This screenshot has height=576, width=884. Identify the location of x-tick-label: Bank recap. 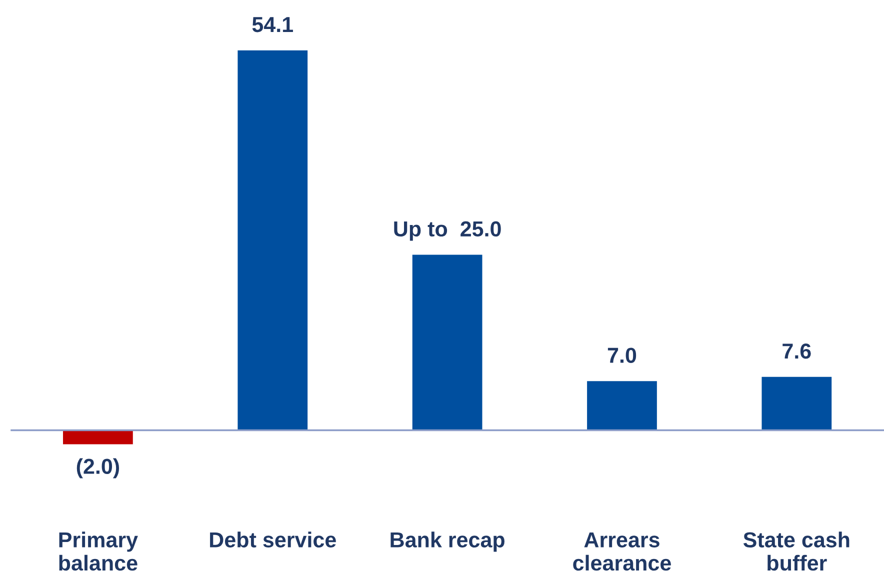
(447, 542).